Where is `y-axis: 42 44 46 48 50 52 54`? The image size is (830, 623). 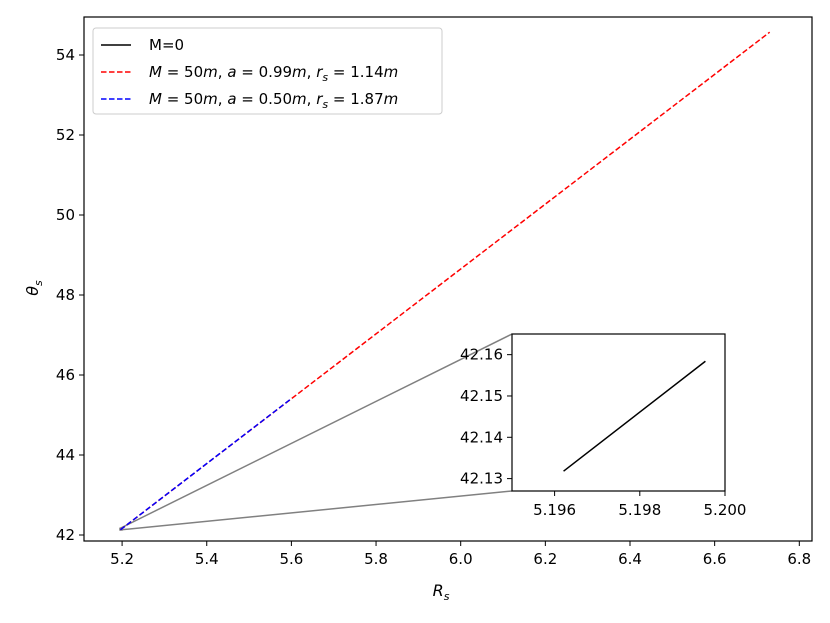
y-axis: 42 44 46 48 50 52 54 is located at coordinates (70, 295).